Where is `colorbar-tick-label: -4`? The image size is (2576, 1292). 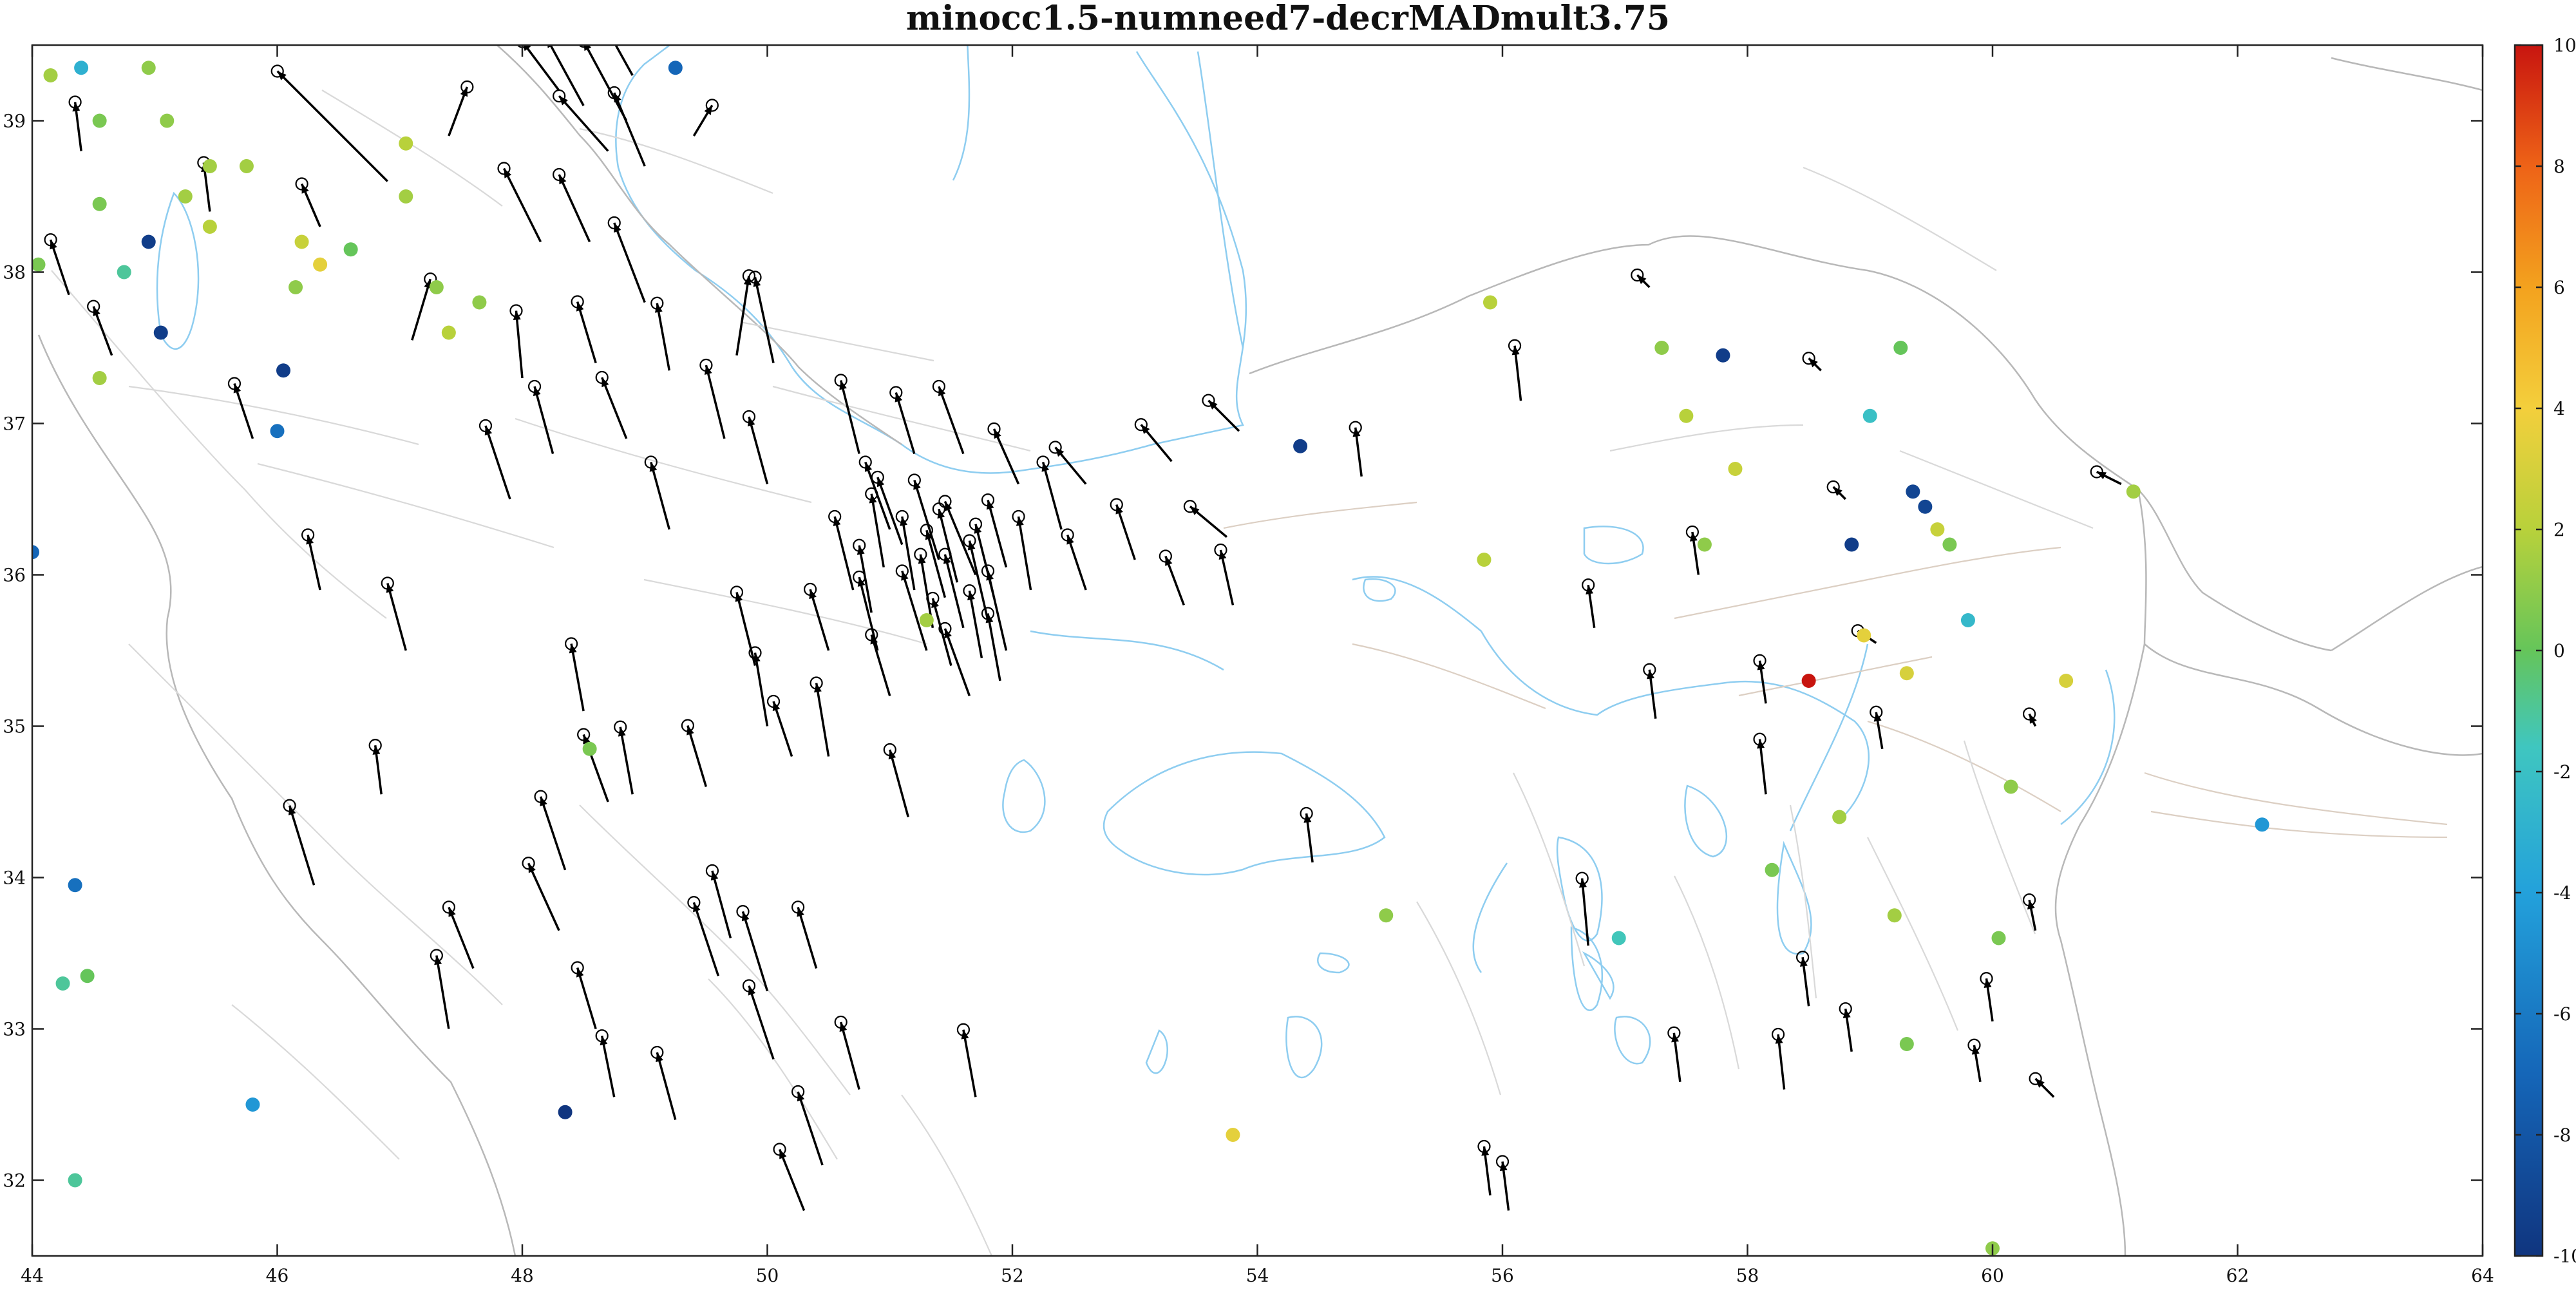
colorbar-tick-label: -4 is located at coordinates (2562, 893).